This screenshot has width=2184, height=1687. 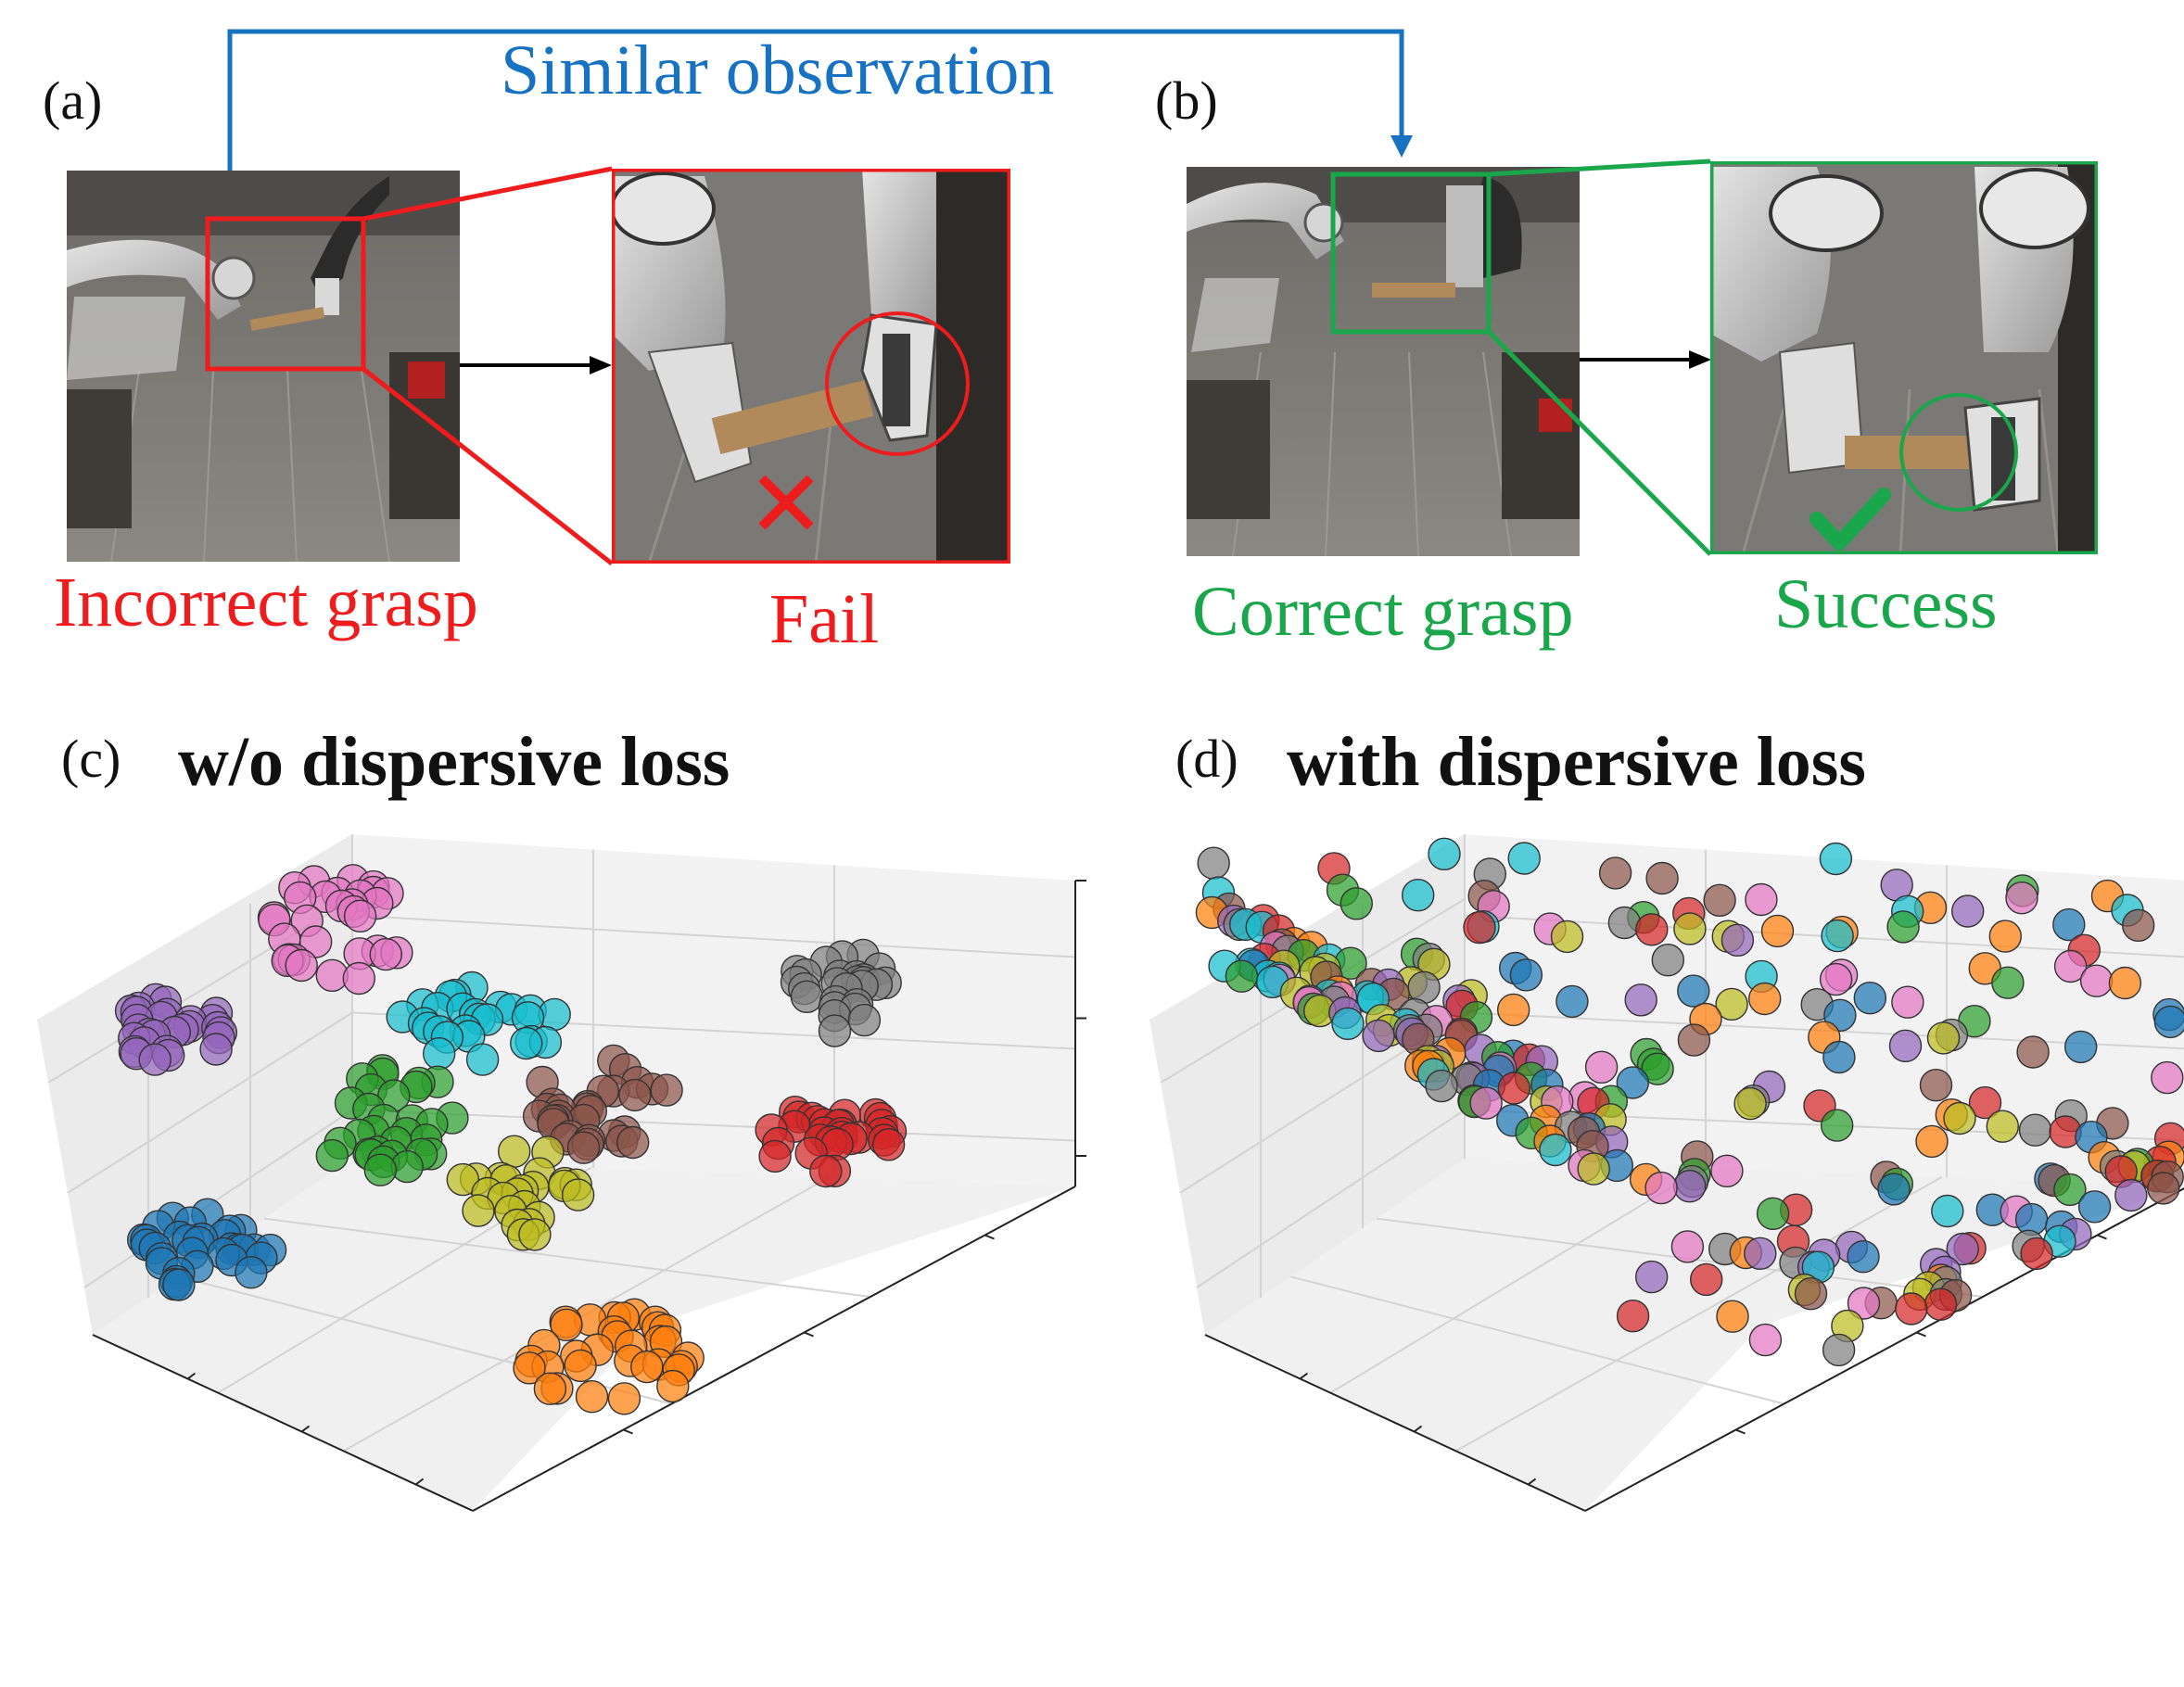 What do you see at coordinates (811, 366) in the screenshot?
I see `photo-a-zoom` at bounding box center [811, 366].